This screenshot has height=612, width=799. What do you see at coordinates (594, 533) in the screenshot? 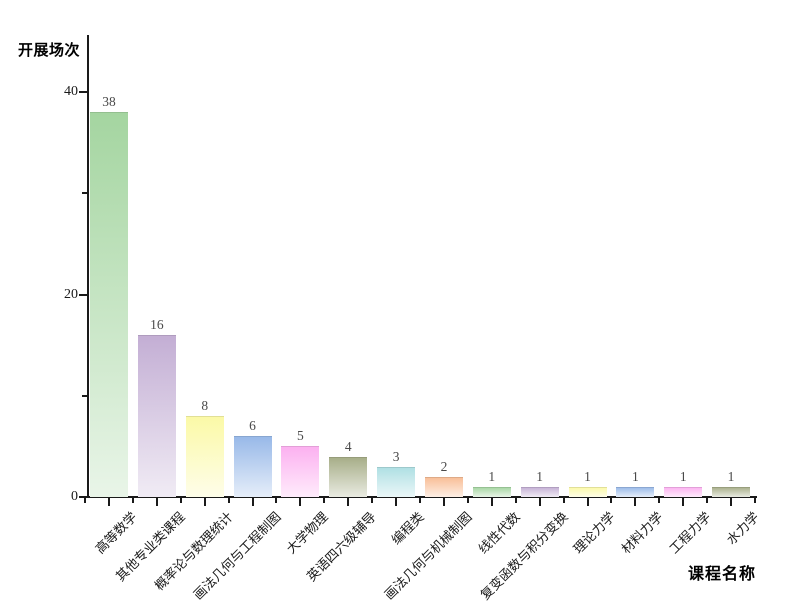
I see `x-category-text: 理论力学` at bounding box center [594, 533].